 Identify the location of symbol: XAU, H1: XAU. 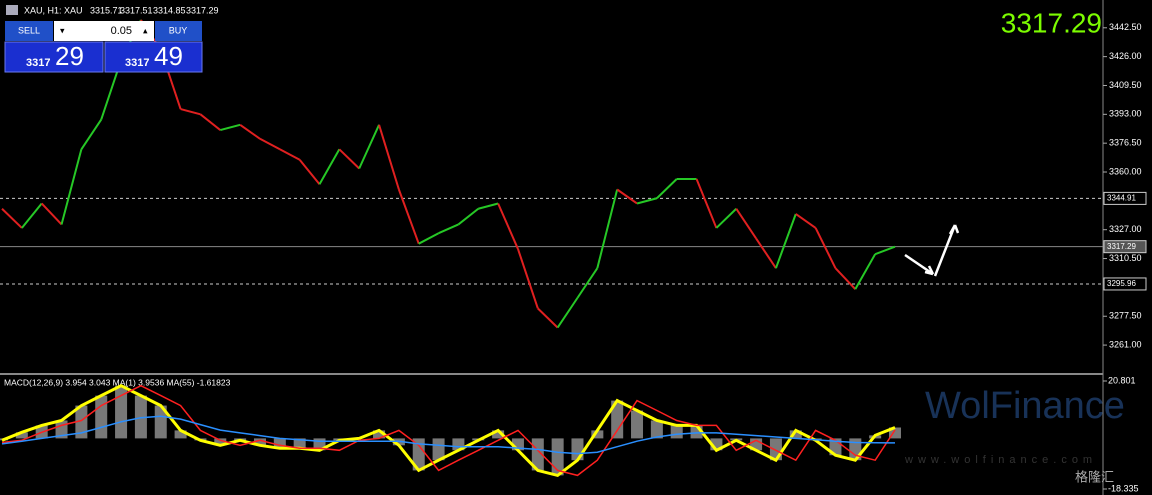
(53, 10).